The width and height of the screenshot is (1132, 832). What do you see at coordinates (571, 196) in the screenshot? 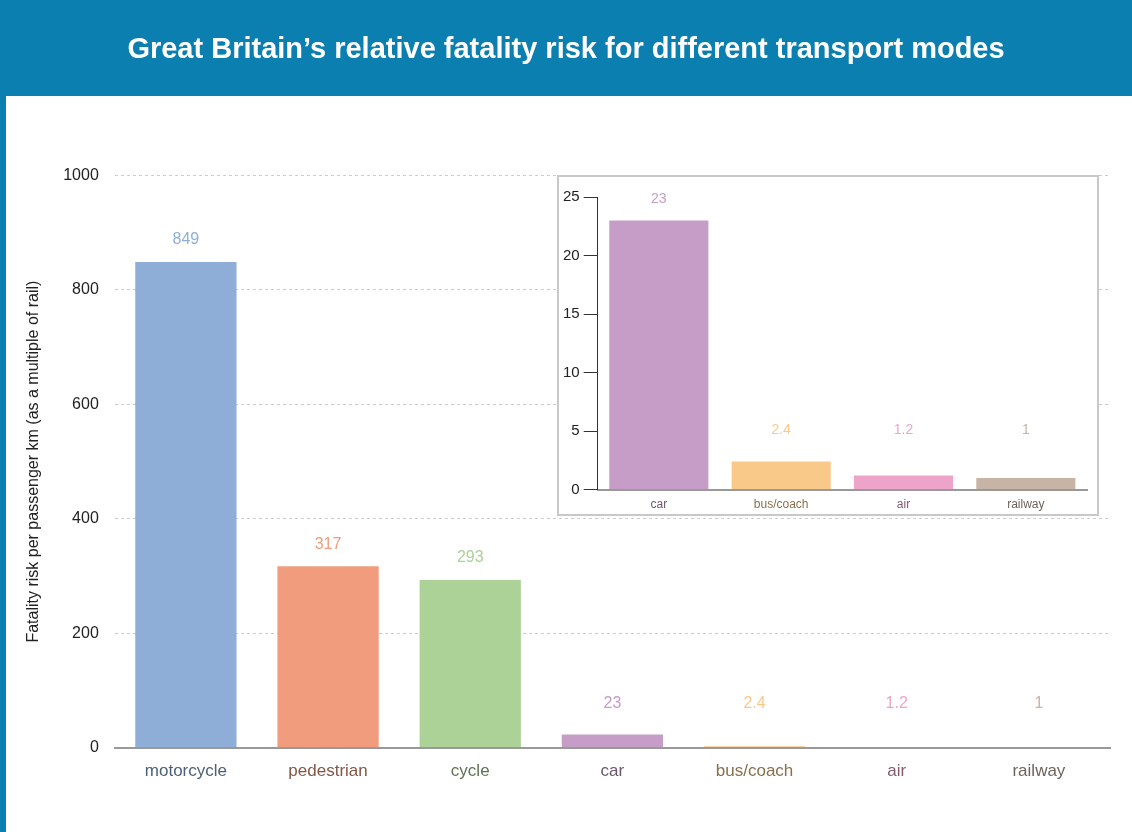
I see `y-tick-label: 25` at bounding box center [571, 196].